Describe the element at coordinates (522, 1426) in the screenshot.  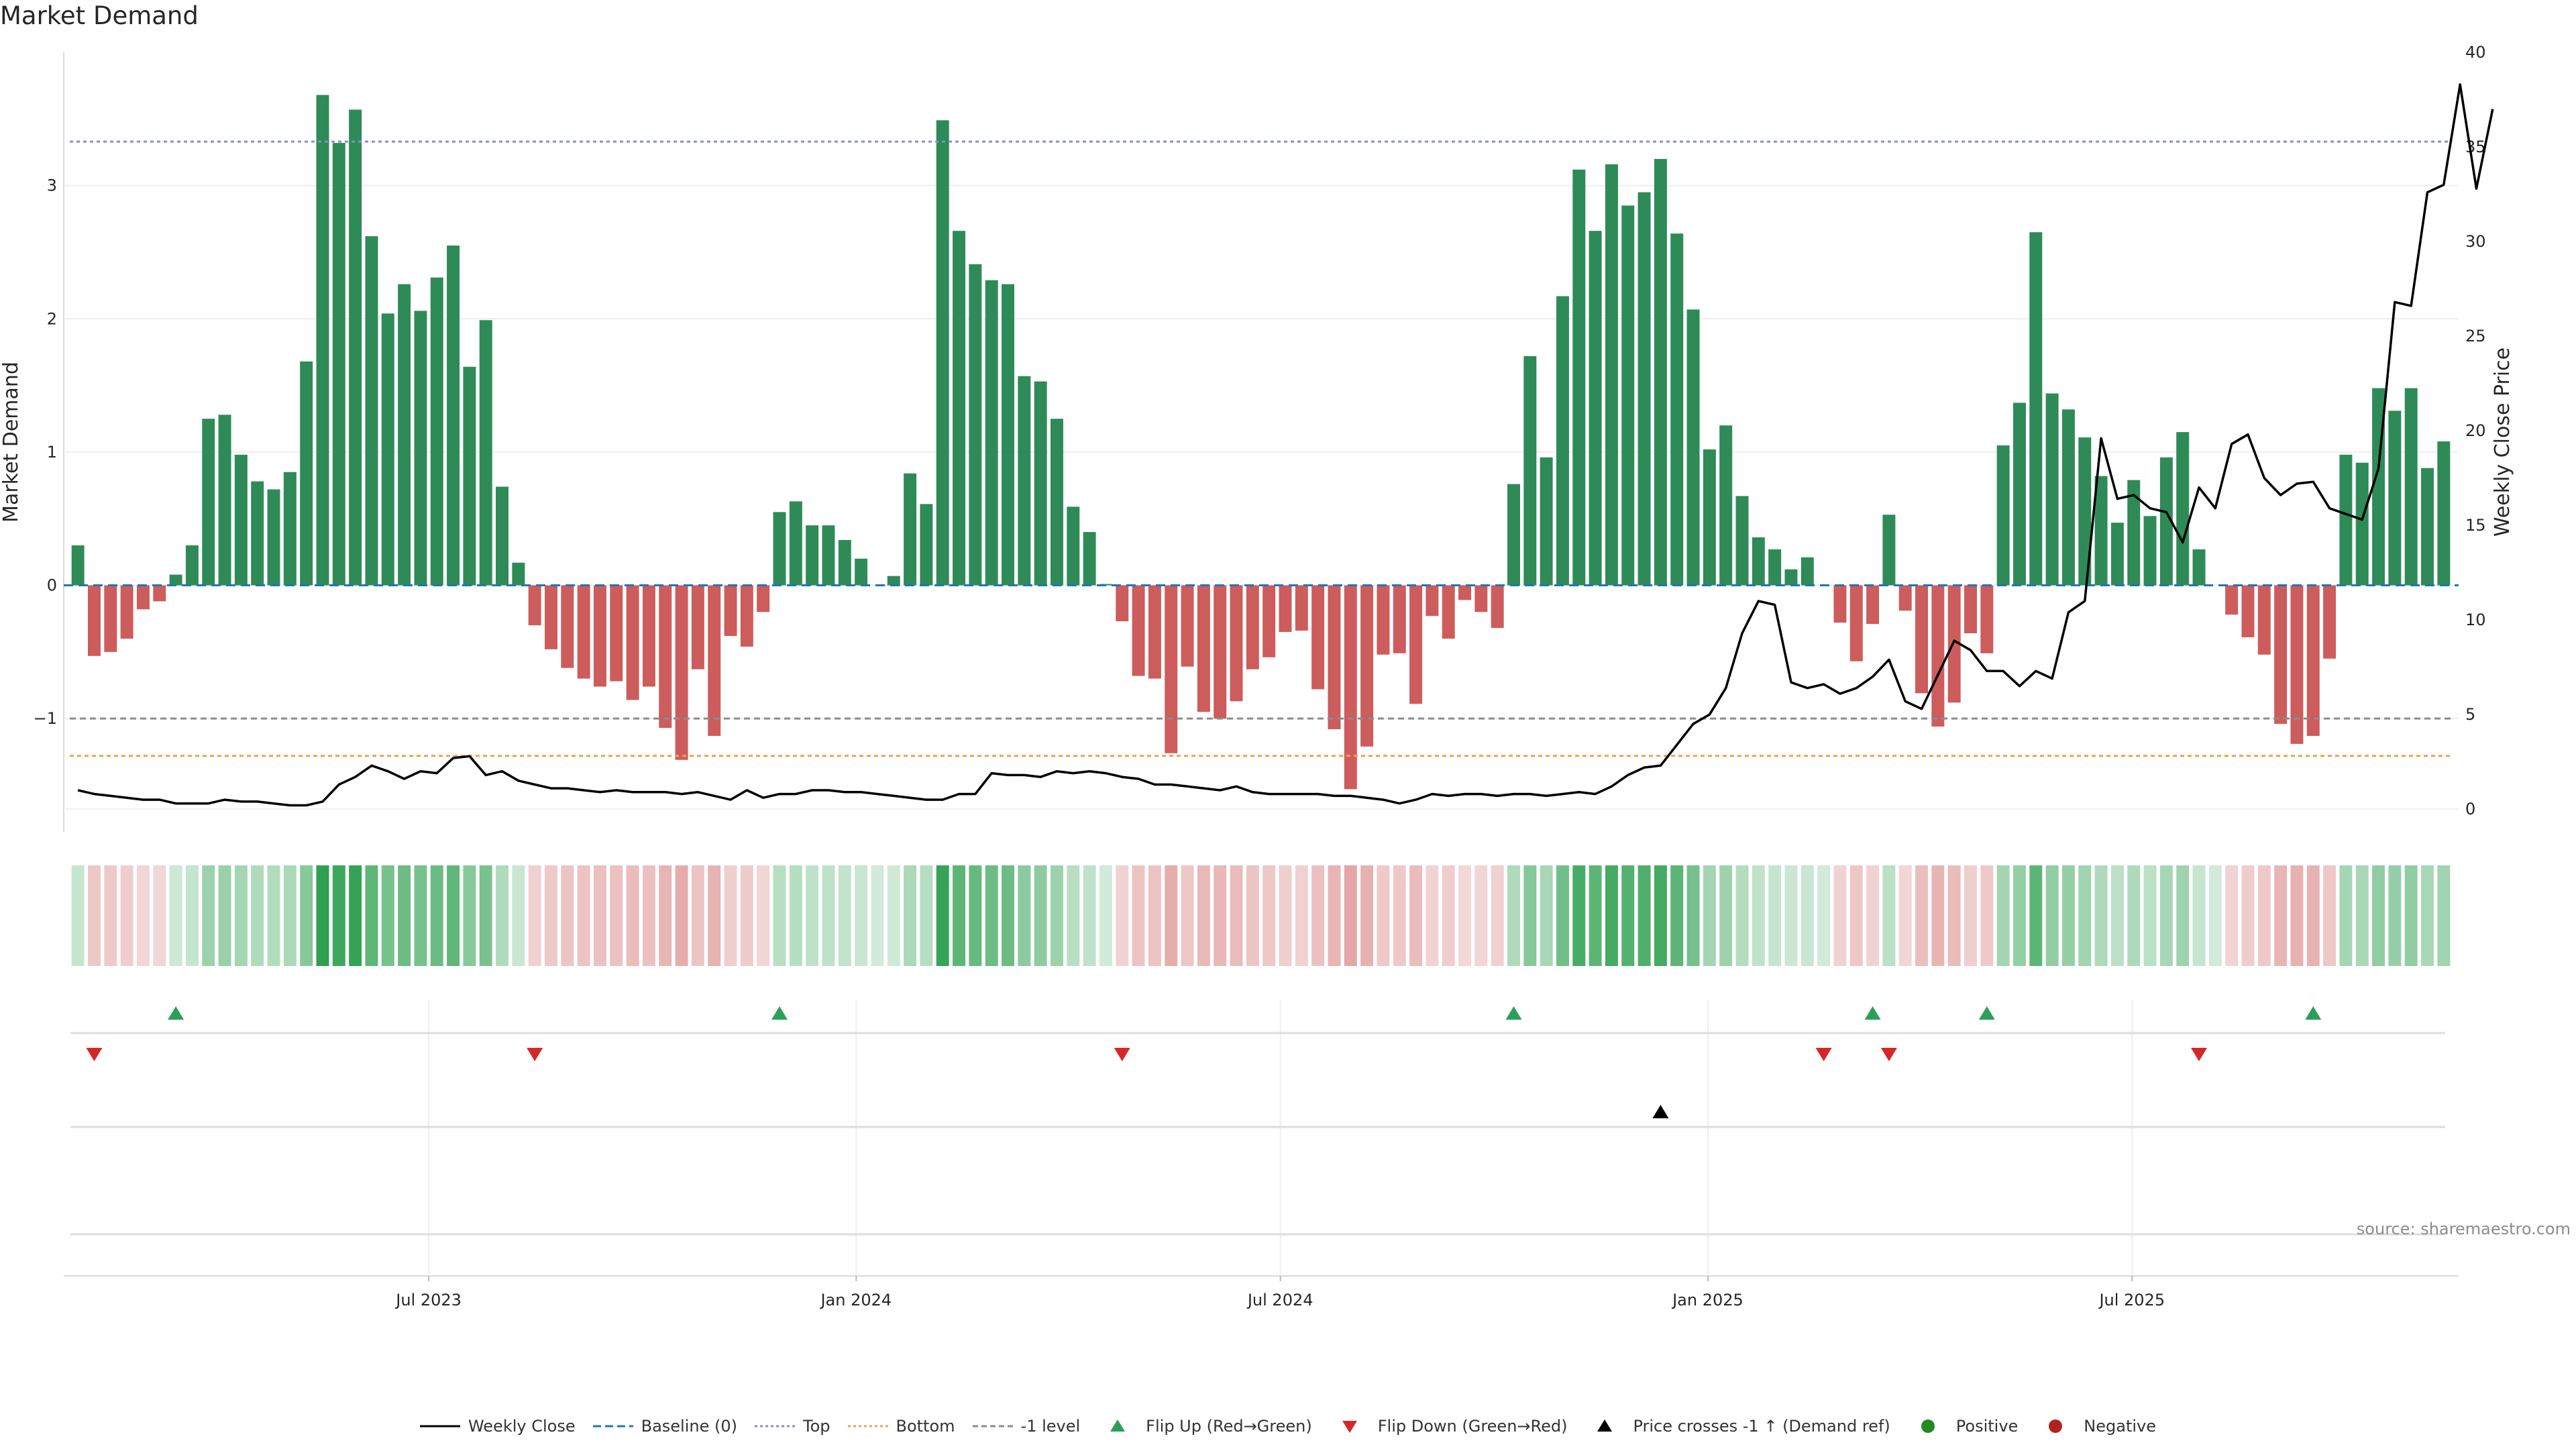
I see `legend-label: Weekly Close` at that location.